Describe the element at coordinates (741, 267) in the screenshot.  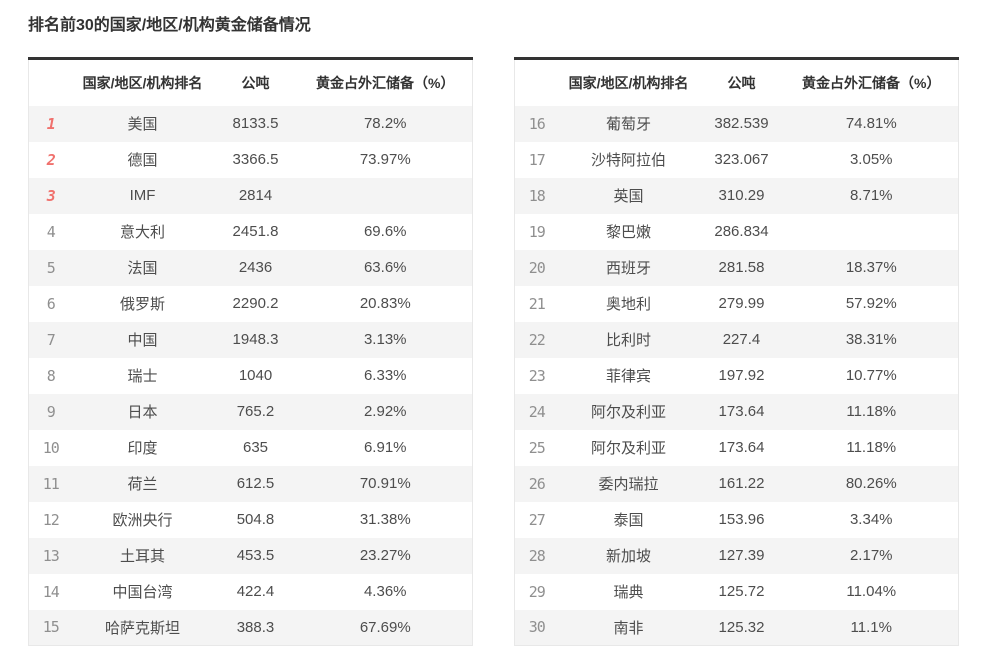
I see `cell-tonnes: 281.58` at that location.